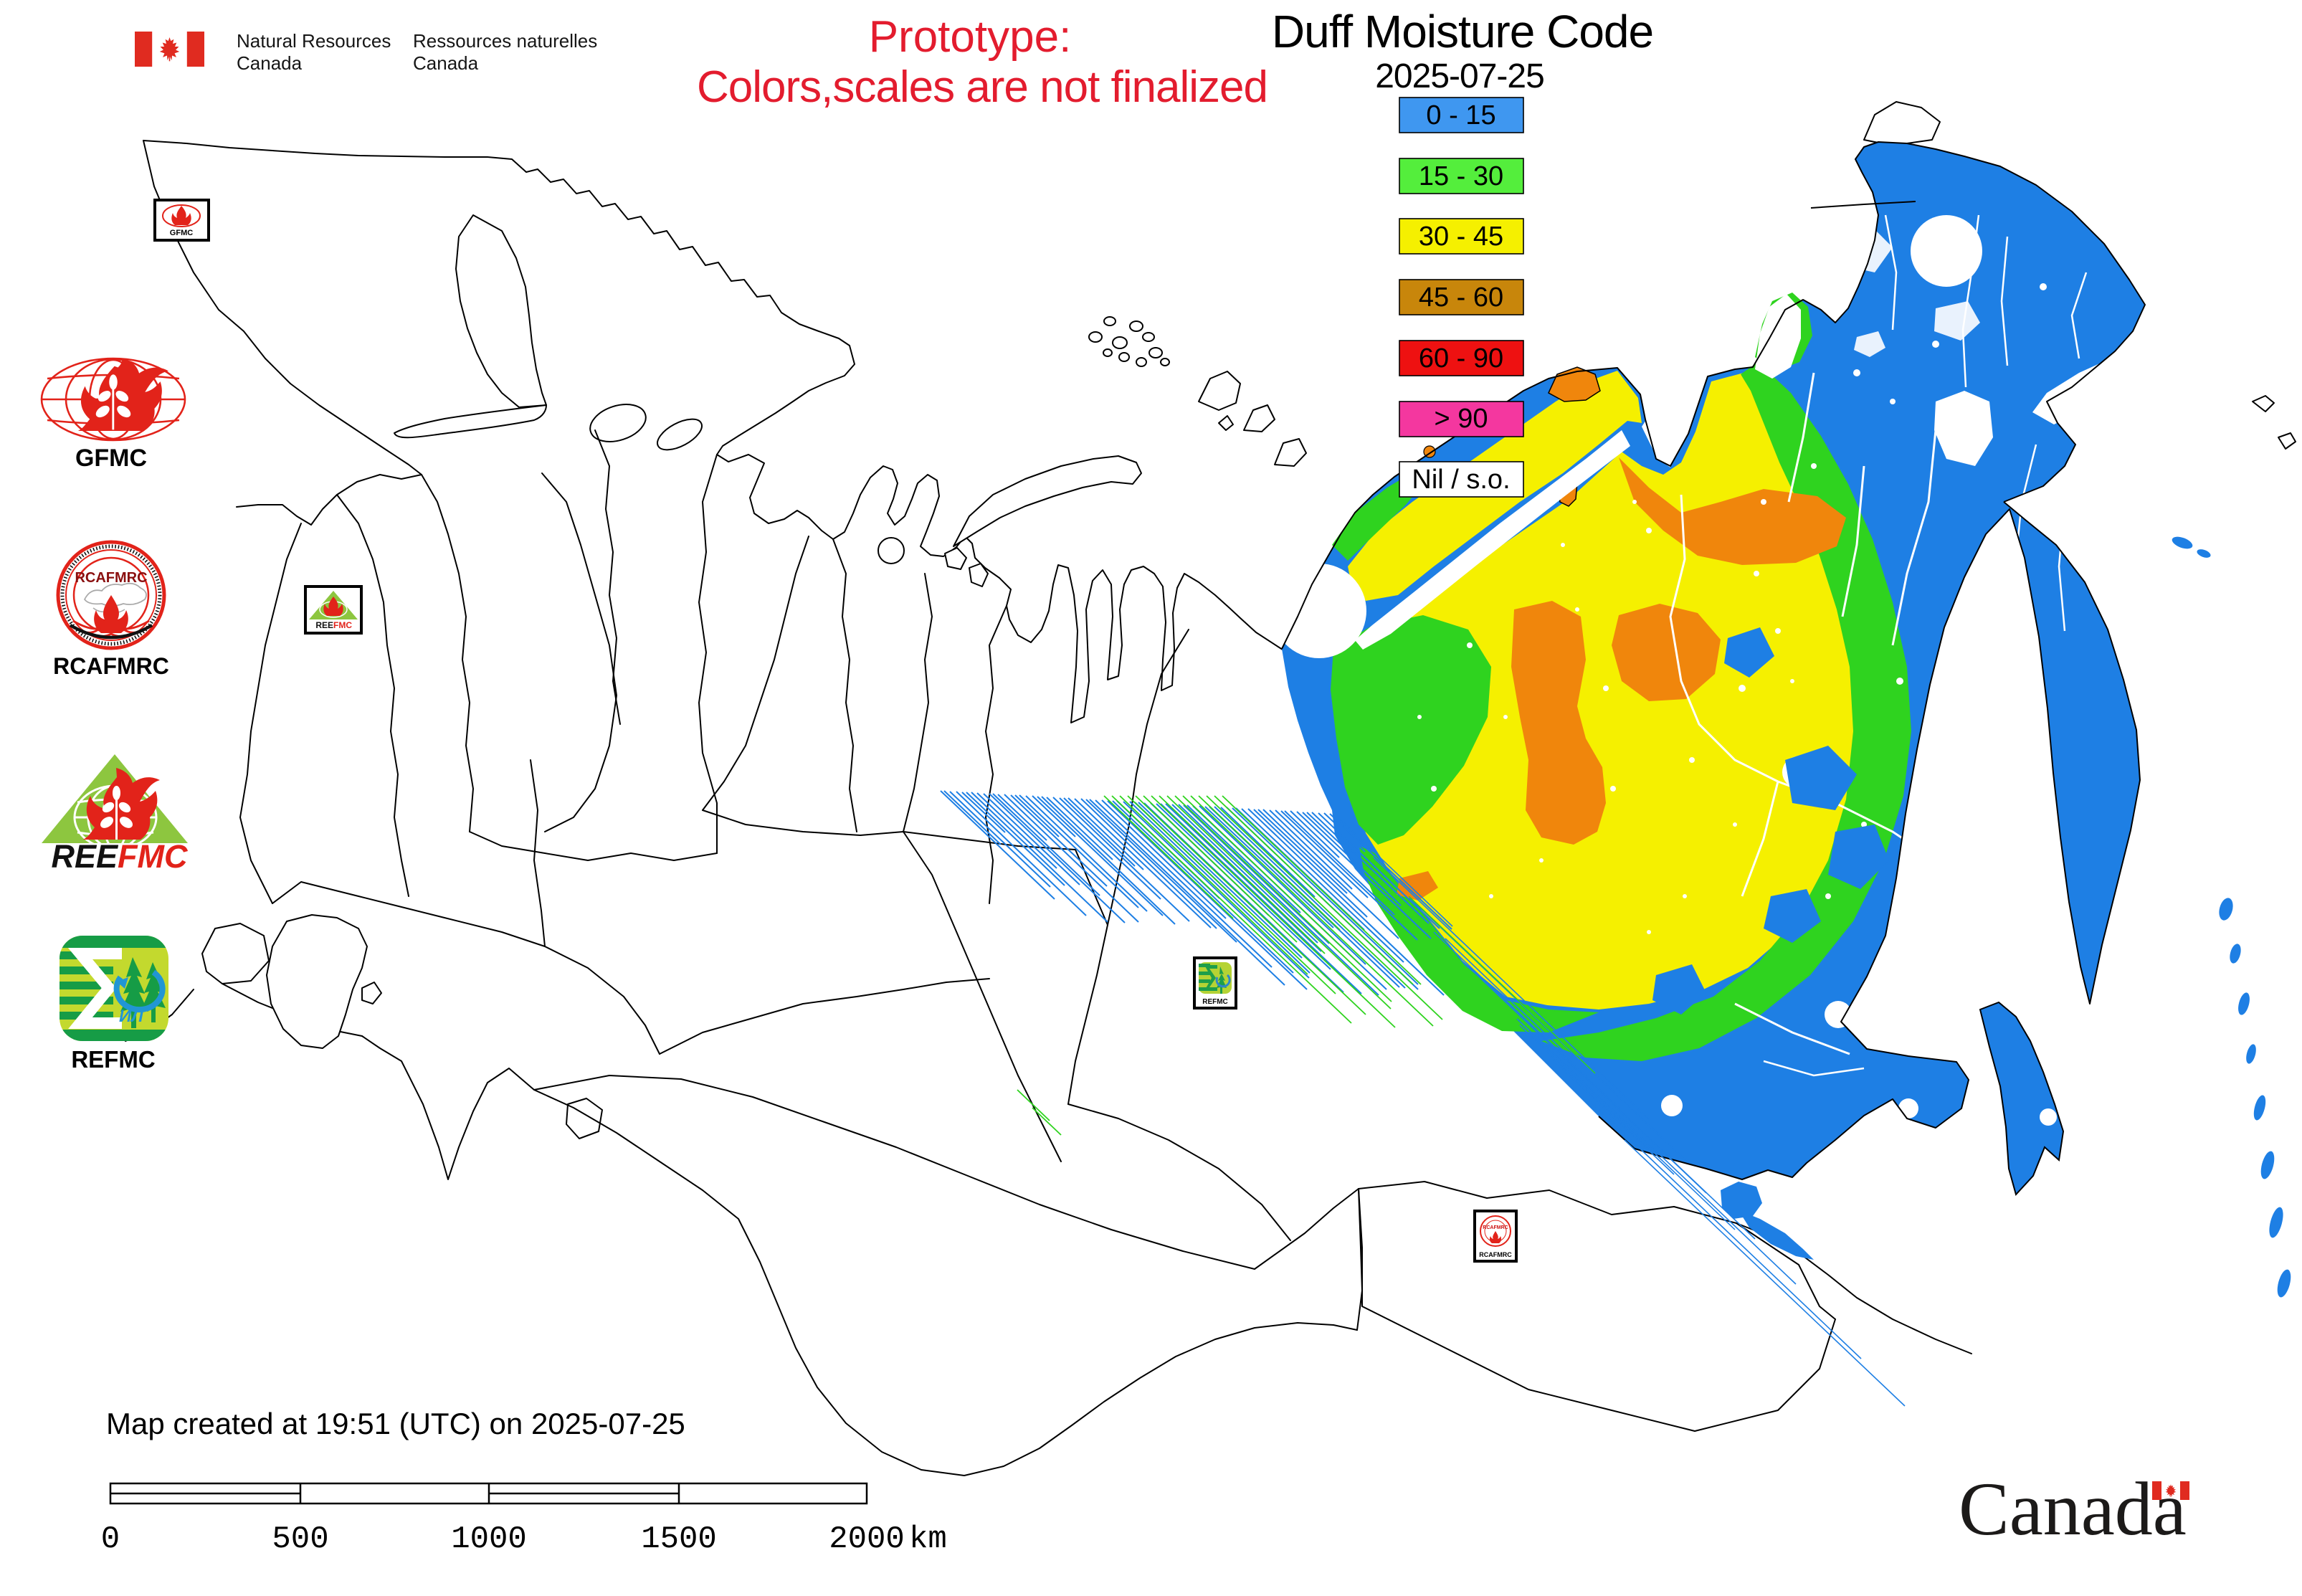 The width and height of the screenshot is (2302, 1596). I want to click on svg-text: ИЛ, so click(131, 1016).